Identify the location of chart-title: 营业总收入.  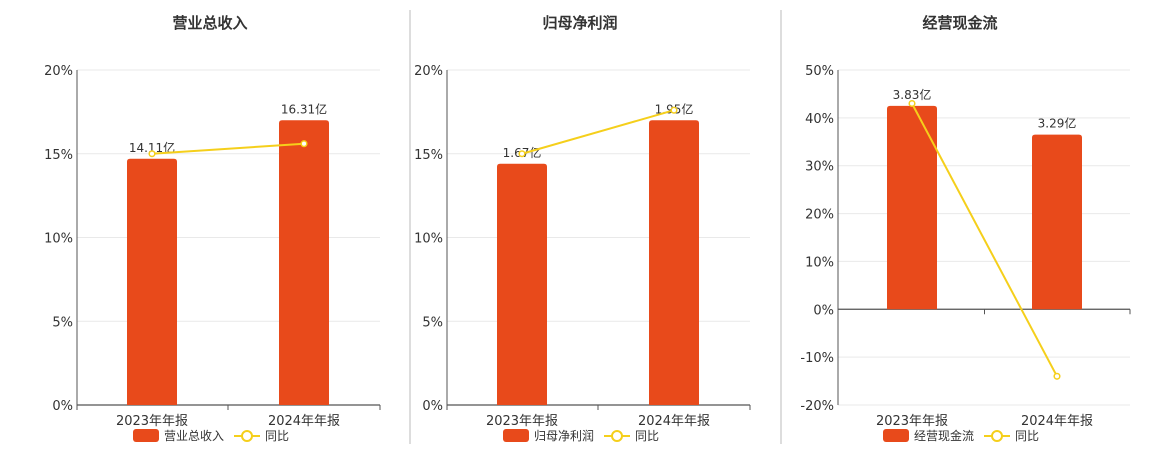
(209, 23).